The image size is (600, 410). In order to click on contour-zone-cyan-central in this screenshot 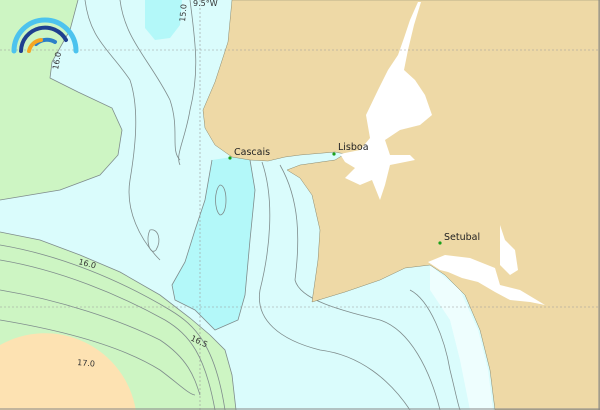, I will do `click(213, 243)`.